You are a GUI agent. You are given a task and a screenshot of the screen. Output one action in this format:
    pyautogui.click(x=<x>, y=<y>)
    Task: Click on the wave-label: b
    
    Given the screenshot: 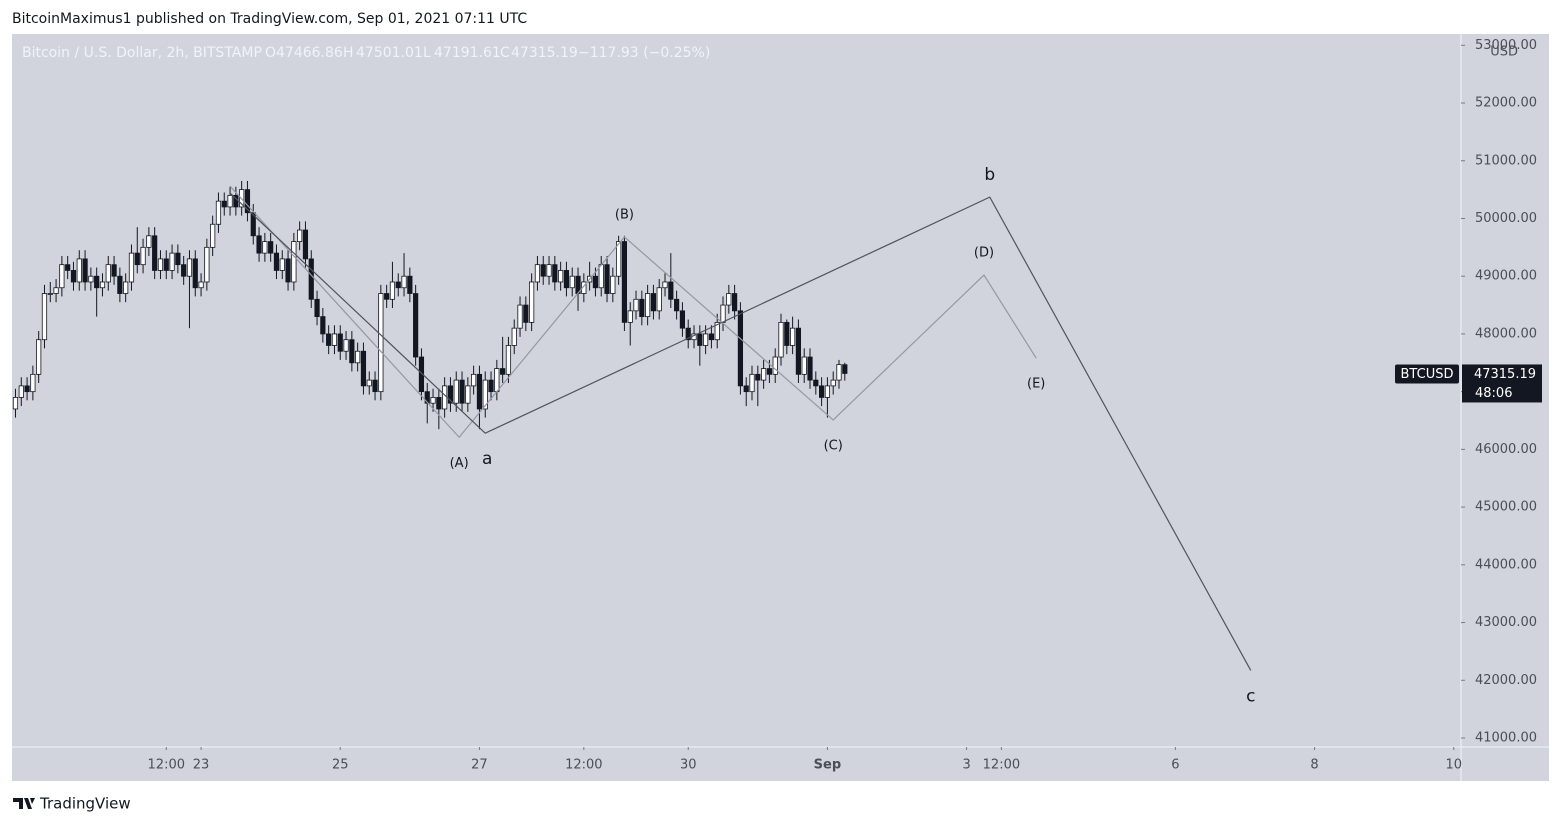 What is the action you would take?
    pyautogui.click(x=989, y=175)
    